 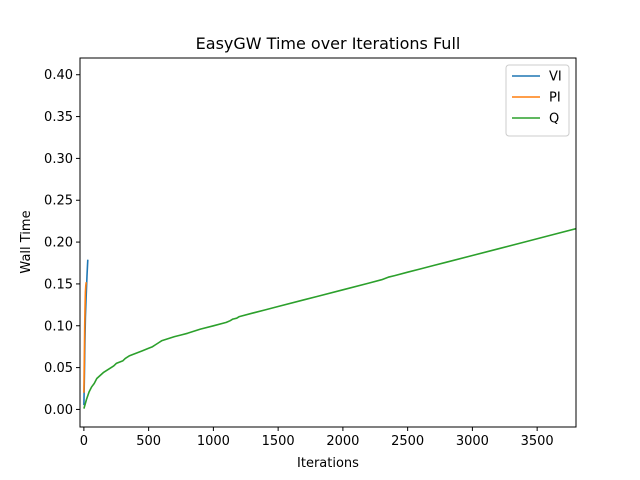 I want to click on legend-label-vi: VI, so click(x=555, y=77).